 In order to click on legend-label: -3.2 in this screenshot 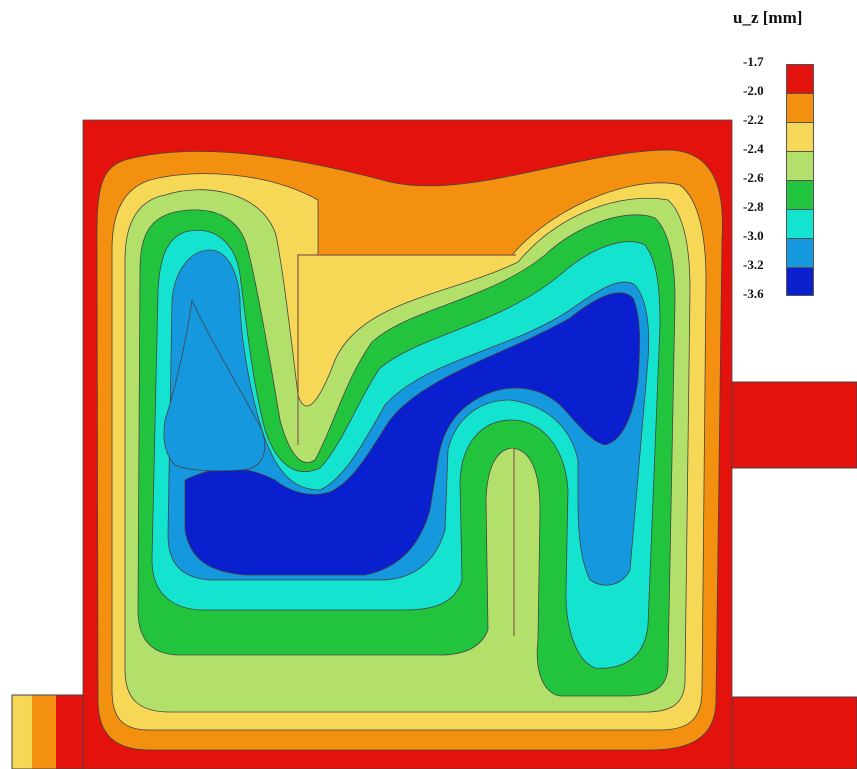, I will do `click(753, 264)`.